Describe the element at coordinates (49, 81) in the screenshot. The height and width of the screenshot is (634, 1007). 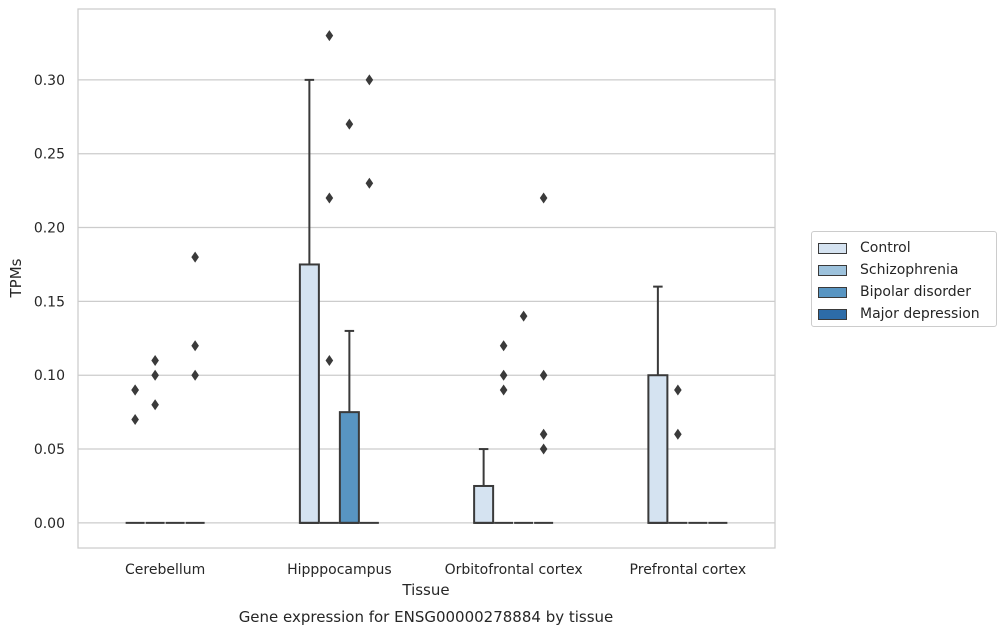
I see `y-tick-label: 0.30` at that location.